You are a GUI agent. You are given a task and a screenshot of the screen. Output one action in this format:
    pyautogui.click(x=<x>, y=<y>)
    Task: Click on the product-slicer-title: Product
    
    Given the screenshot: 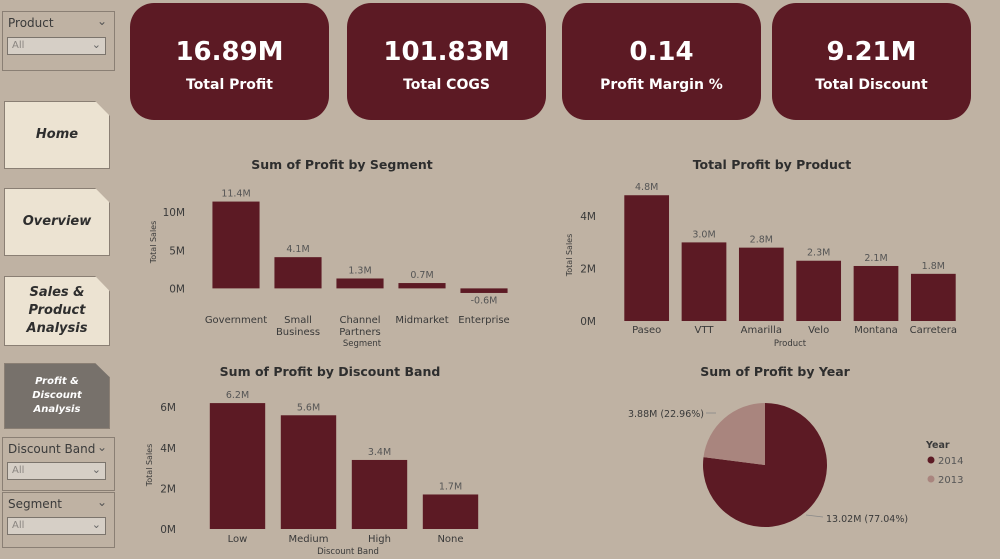 What is the action you would take?
    pyautogui.click(x=31, y=23)
    